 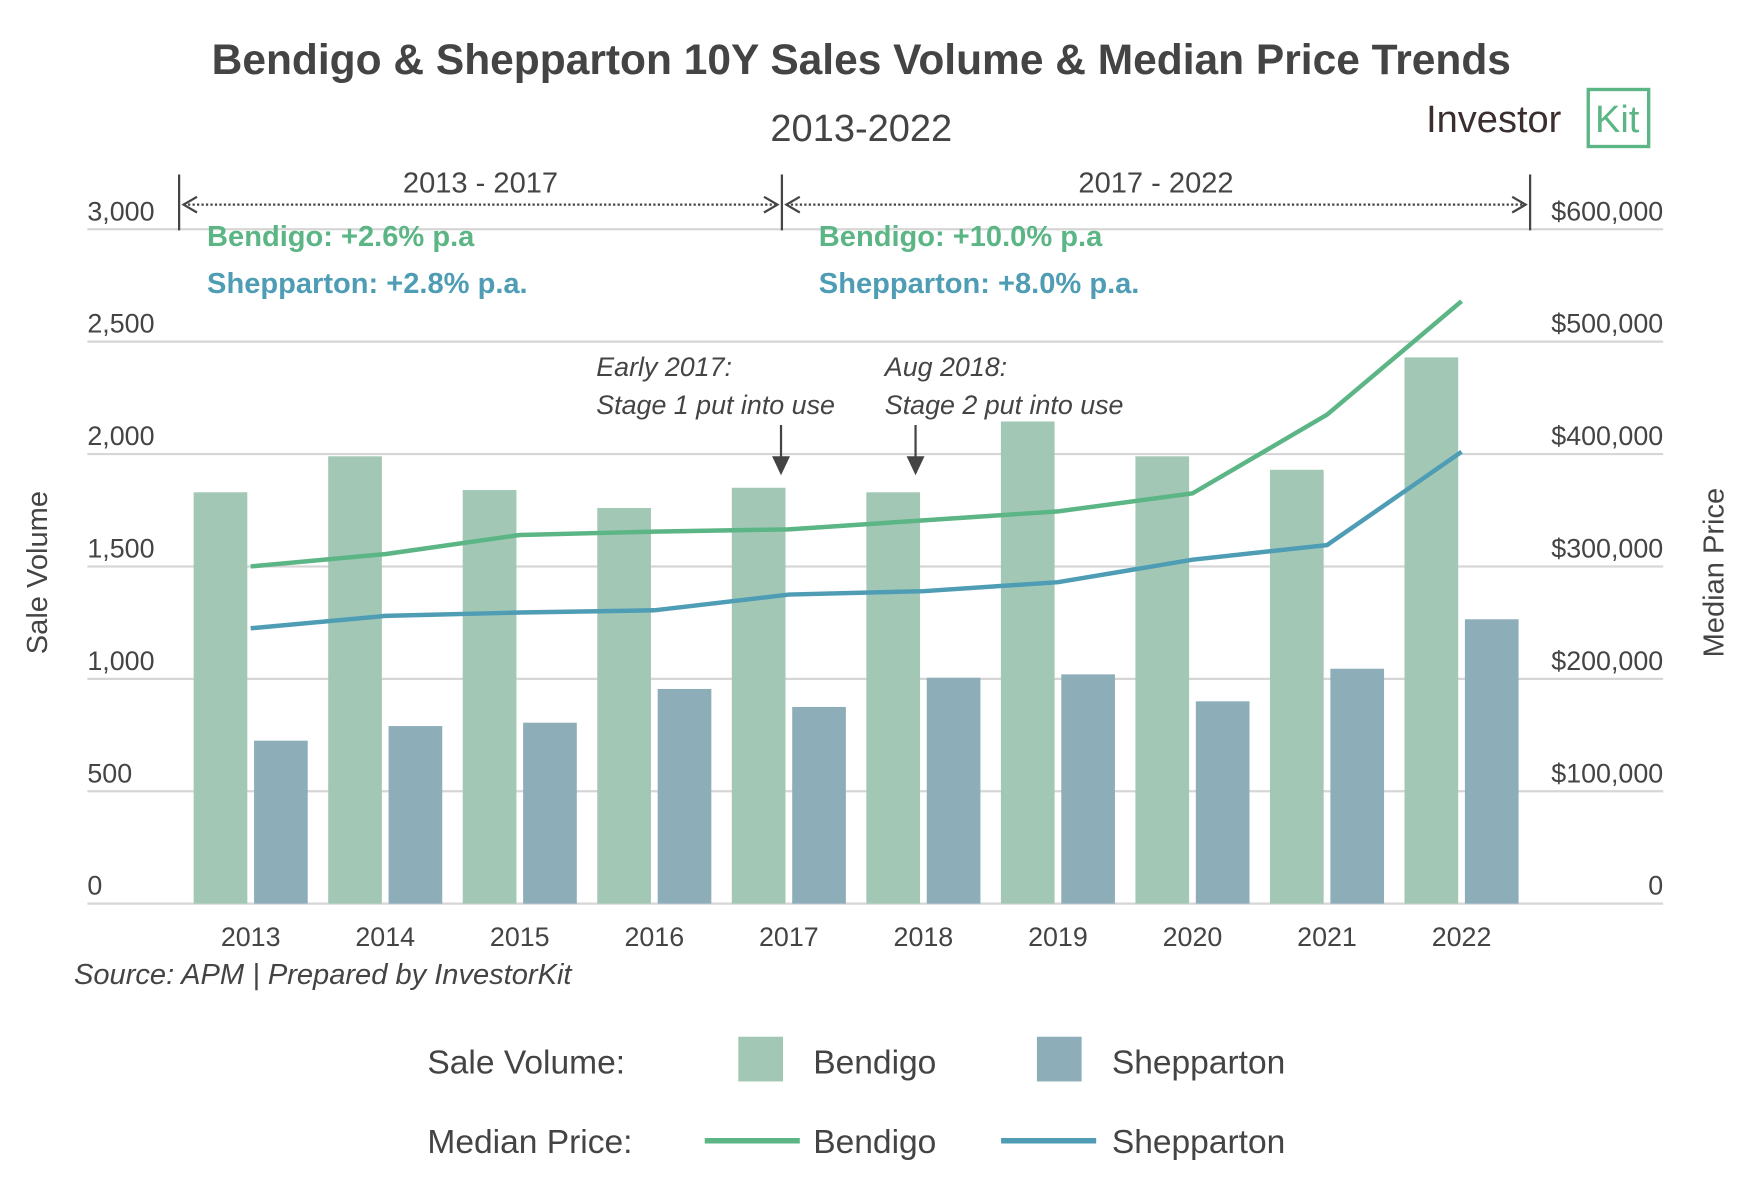 What do you see at coordinates (1607, 211) in the screenshot?
I see `y2-tick-label: $600,000` at bounding box center [1607, 211].